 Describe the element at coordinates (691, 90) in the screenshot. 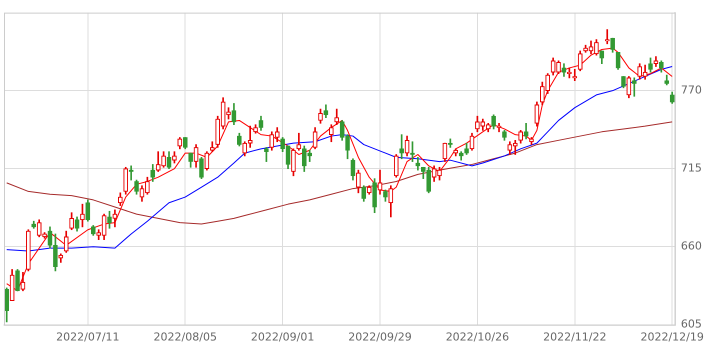

I see `y-tick-label: 770` at that location.